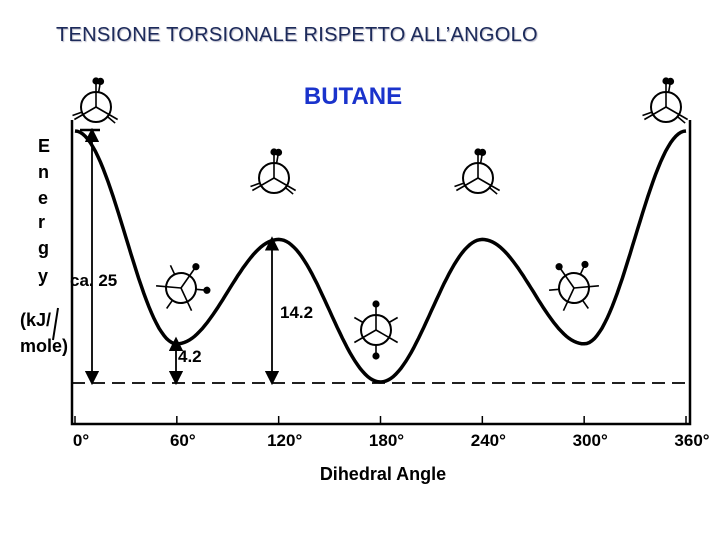  What do you see at coordinates (43, 198) in the screenshot?
I see `y-label-part: e` at bounding box center [43, 198].